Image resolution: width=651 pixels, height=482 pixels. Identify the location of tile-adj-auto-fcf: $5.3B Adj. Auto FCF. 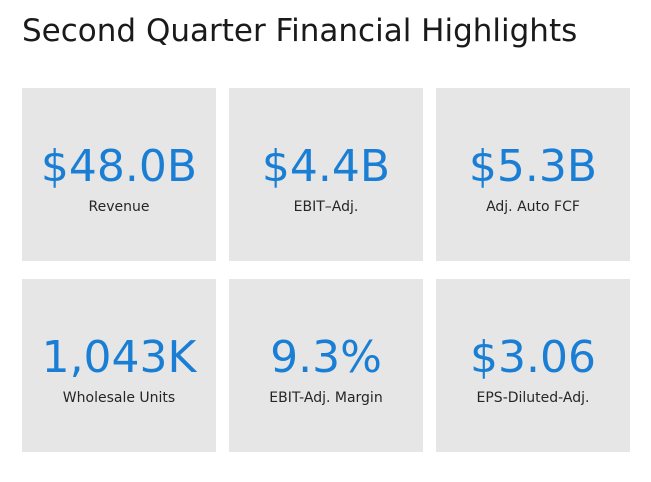
(533, 174).